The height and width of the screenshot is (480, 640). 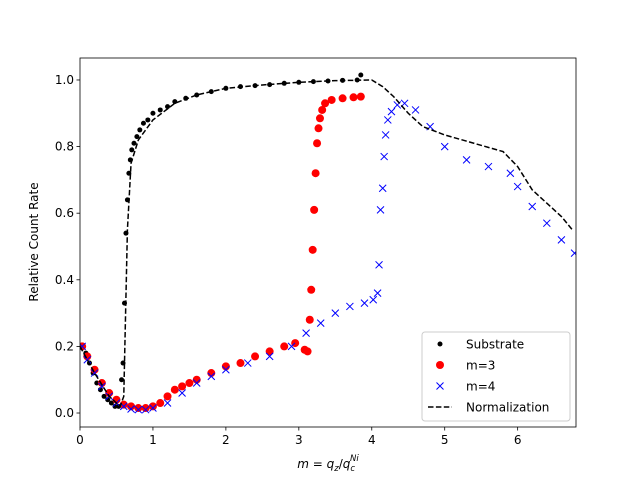 What do you see at coordinates (480, 387) in the screenshot?
I see `legend-label: m=4` at bounding box center [480, 387].